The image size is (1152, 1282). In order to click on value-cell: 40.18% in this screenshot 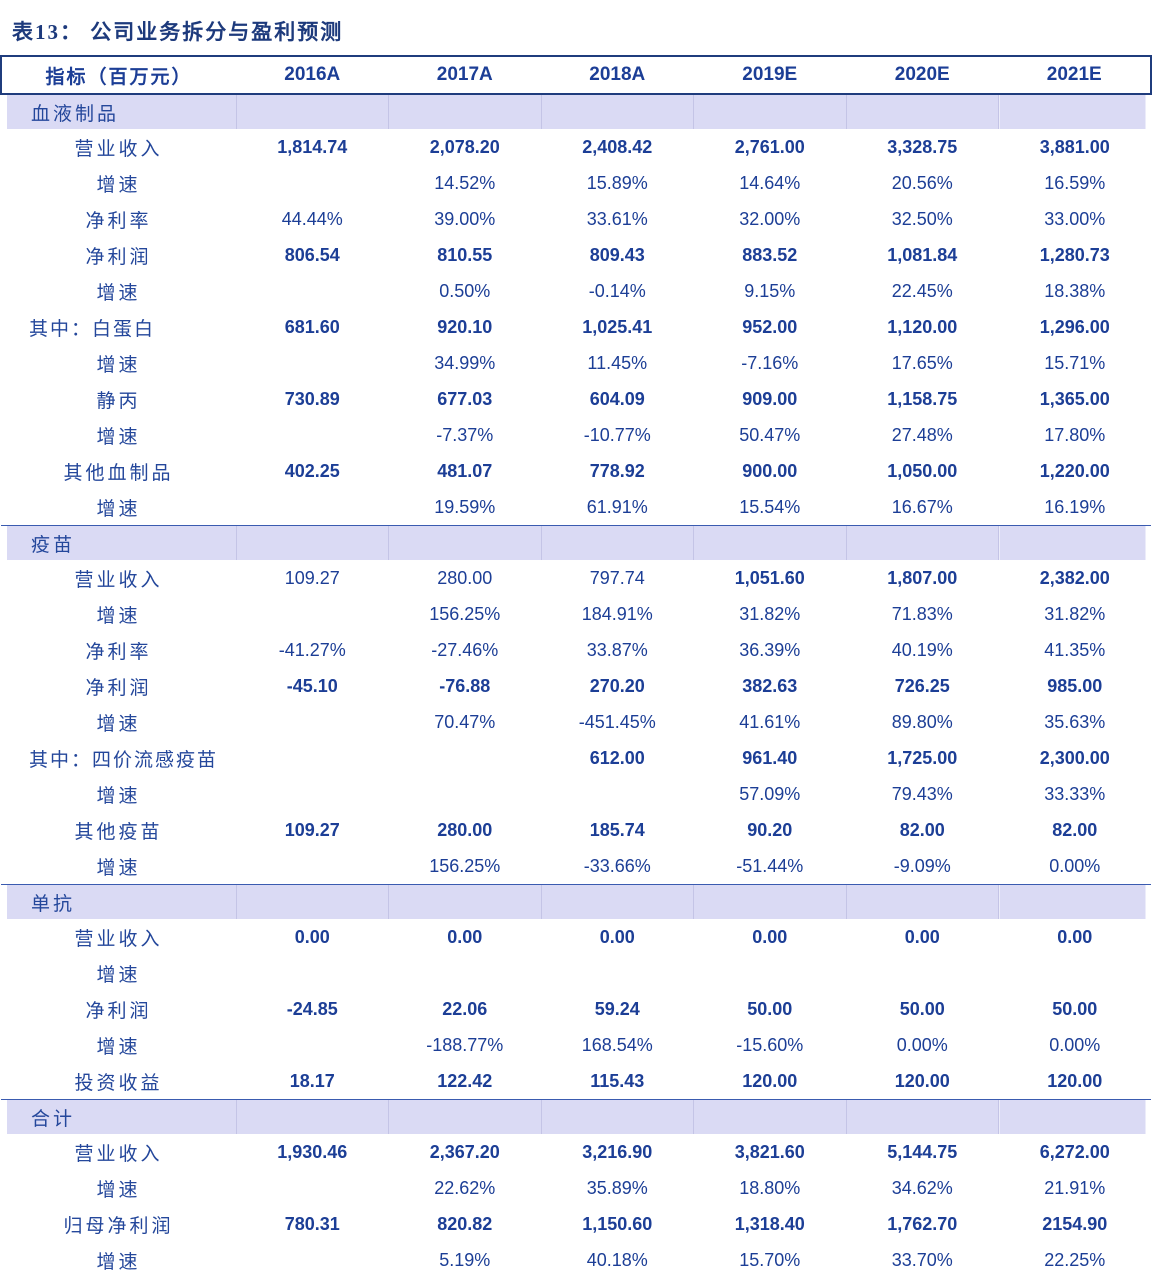, I will do `click(617, 1259)`.